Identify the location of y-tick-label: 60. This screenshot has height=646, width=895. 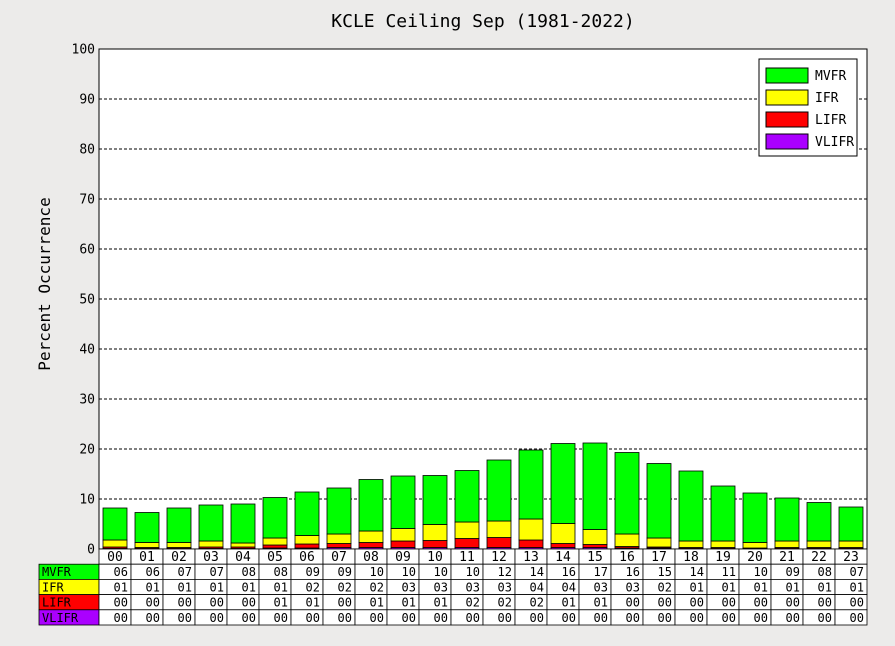
(87, 250).